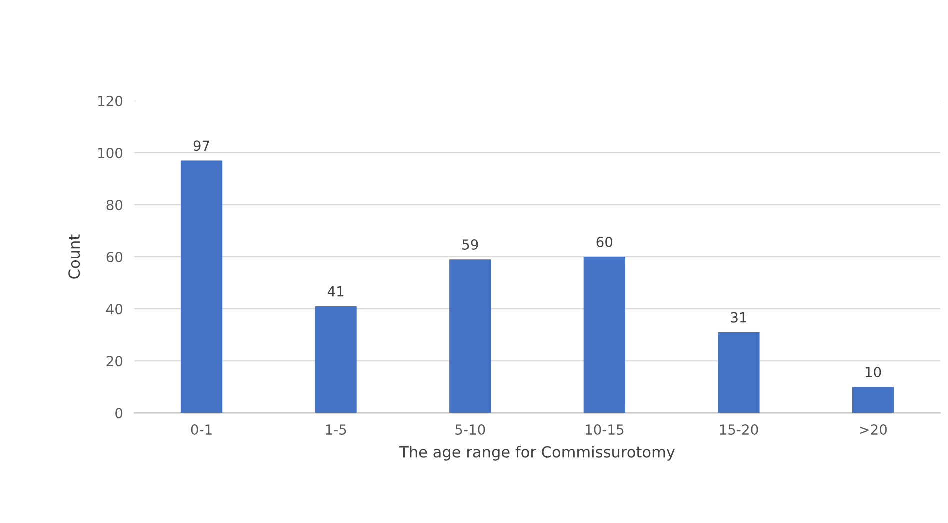 This screenshot has height=523, width=948. Describe the element at coordinates (74, 256) in the screenshot. I see `y-axis-title: Count` at that location.